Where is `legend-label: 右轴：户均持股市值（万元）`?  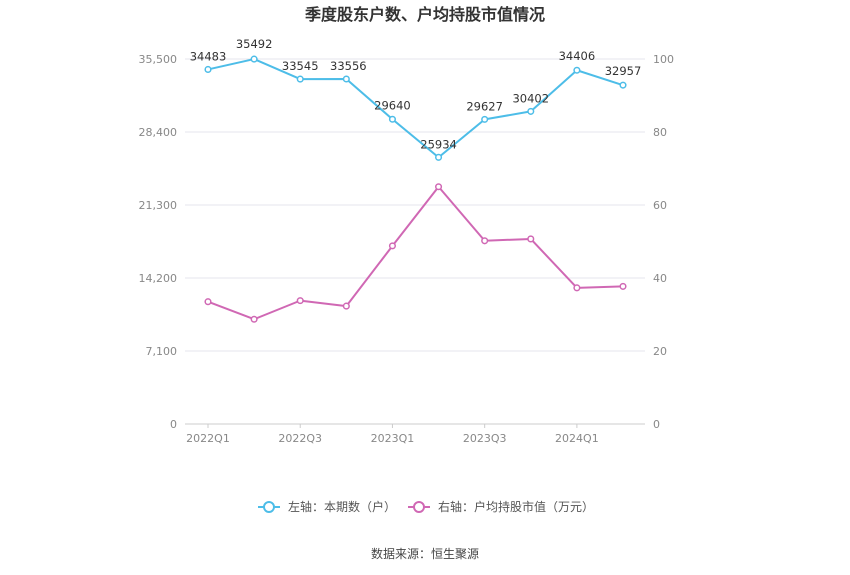
legend-label: 右轴：户均持股市值（万元） is located at coordinates (516, 506).